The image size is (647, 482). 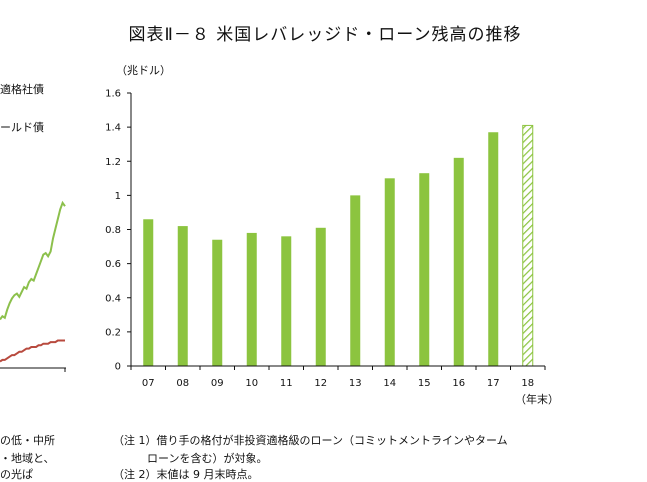 I want to click on y-tick-label: 1.4, so click(x=113, y=128).